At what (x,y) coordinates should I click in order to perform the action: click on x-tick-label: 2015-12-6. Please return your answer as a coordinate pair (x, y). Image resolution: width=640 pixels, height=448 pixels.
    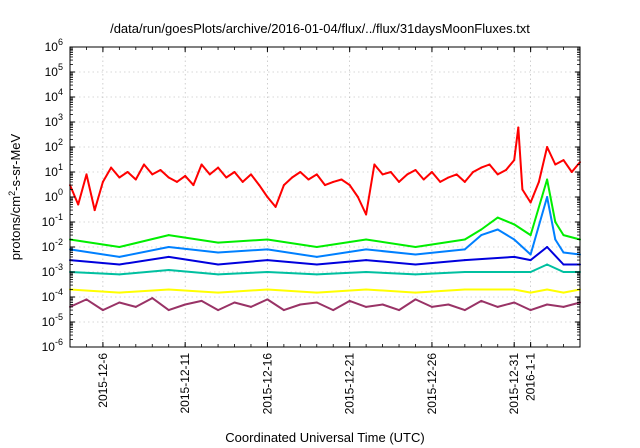
    Looking at the image, I should click on (103, 380).